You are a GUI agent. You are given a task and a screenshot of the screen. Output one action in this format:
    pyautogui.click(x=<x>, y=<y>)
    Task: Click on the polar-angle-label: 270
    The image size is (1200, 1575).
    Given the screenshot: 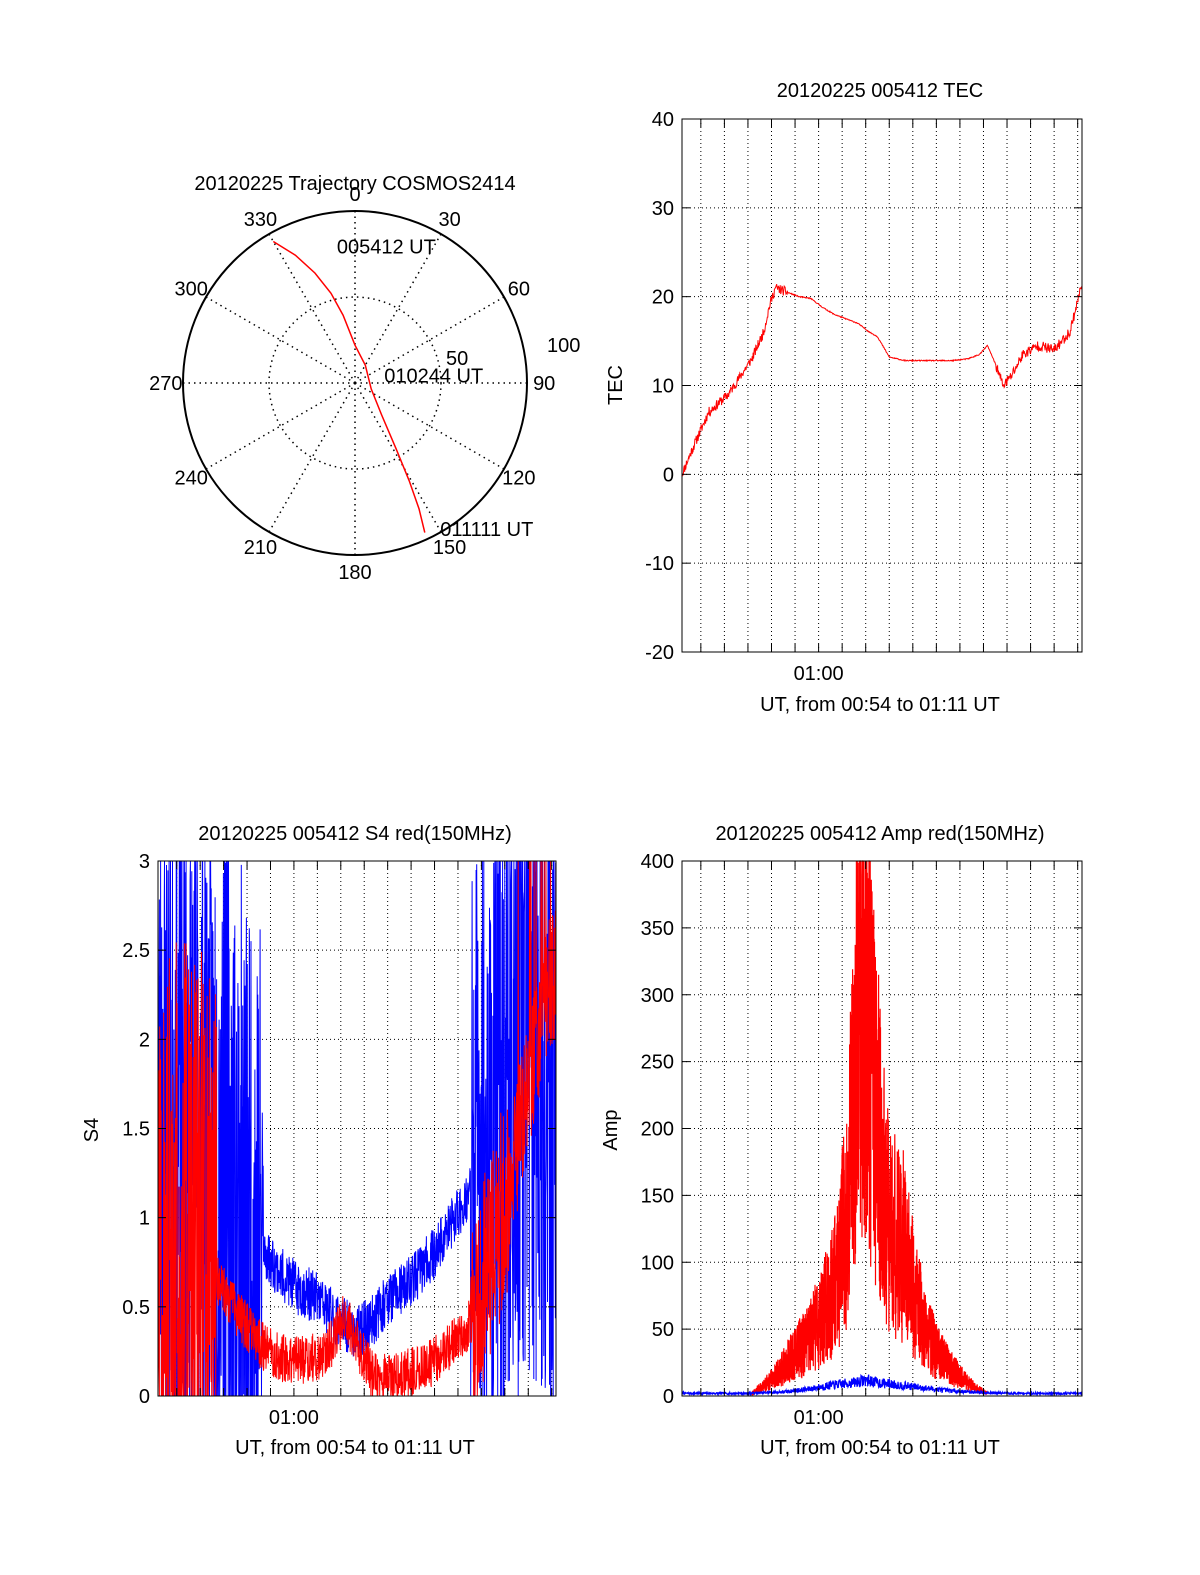 What is the action you would take?
    pyautogui.click(x=165, y=384)
    